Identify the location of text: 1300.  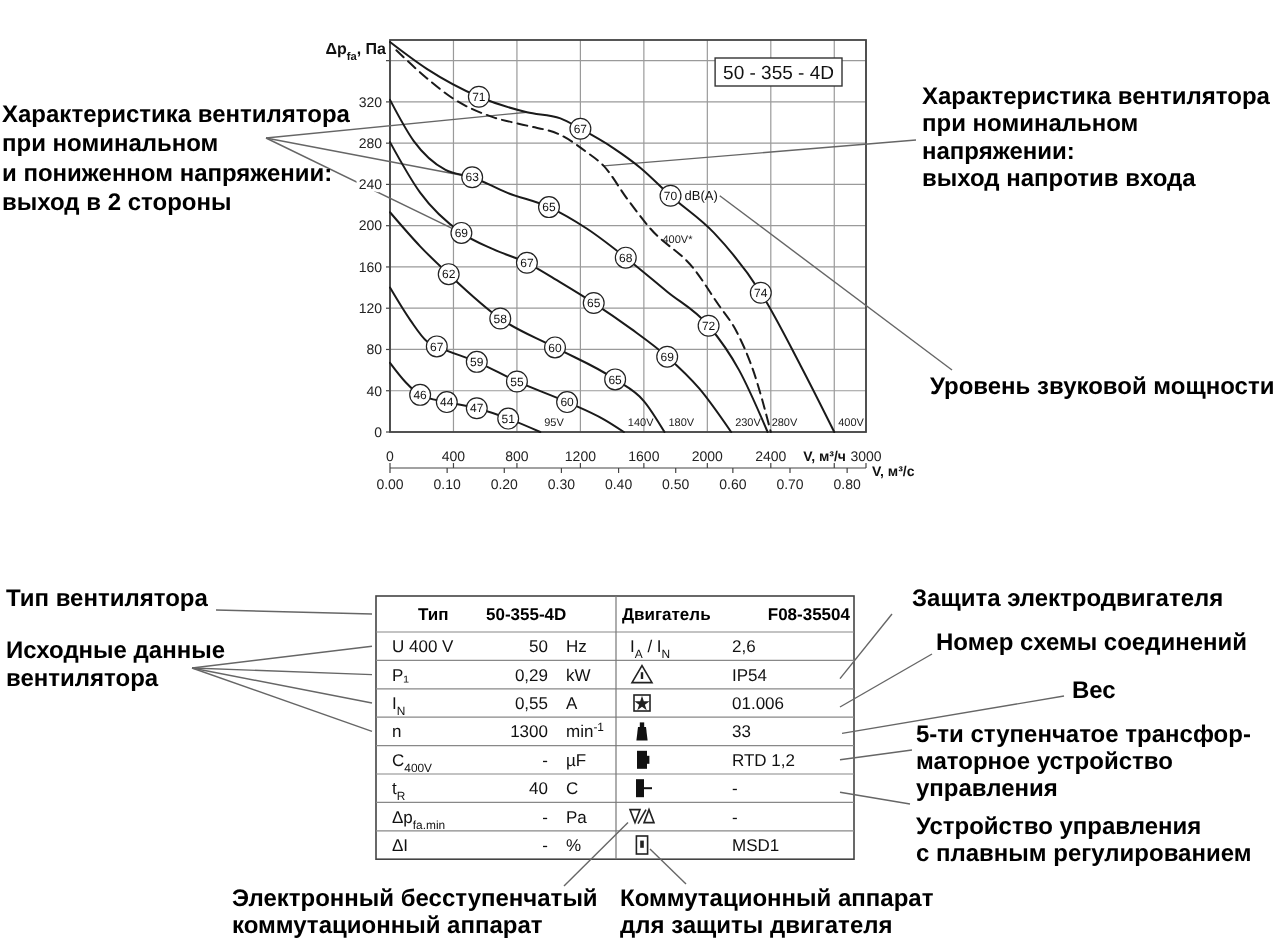
(529, 731).